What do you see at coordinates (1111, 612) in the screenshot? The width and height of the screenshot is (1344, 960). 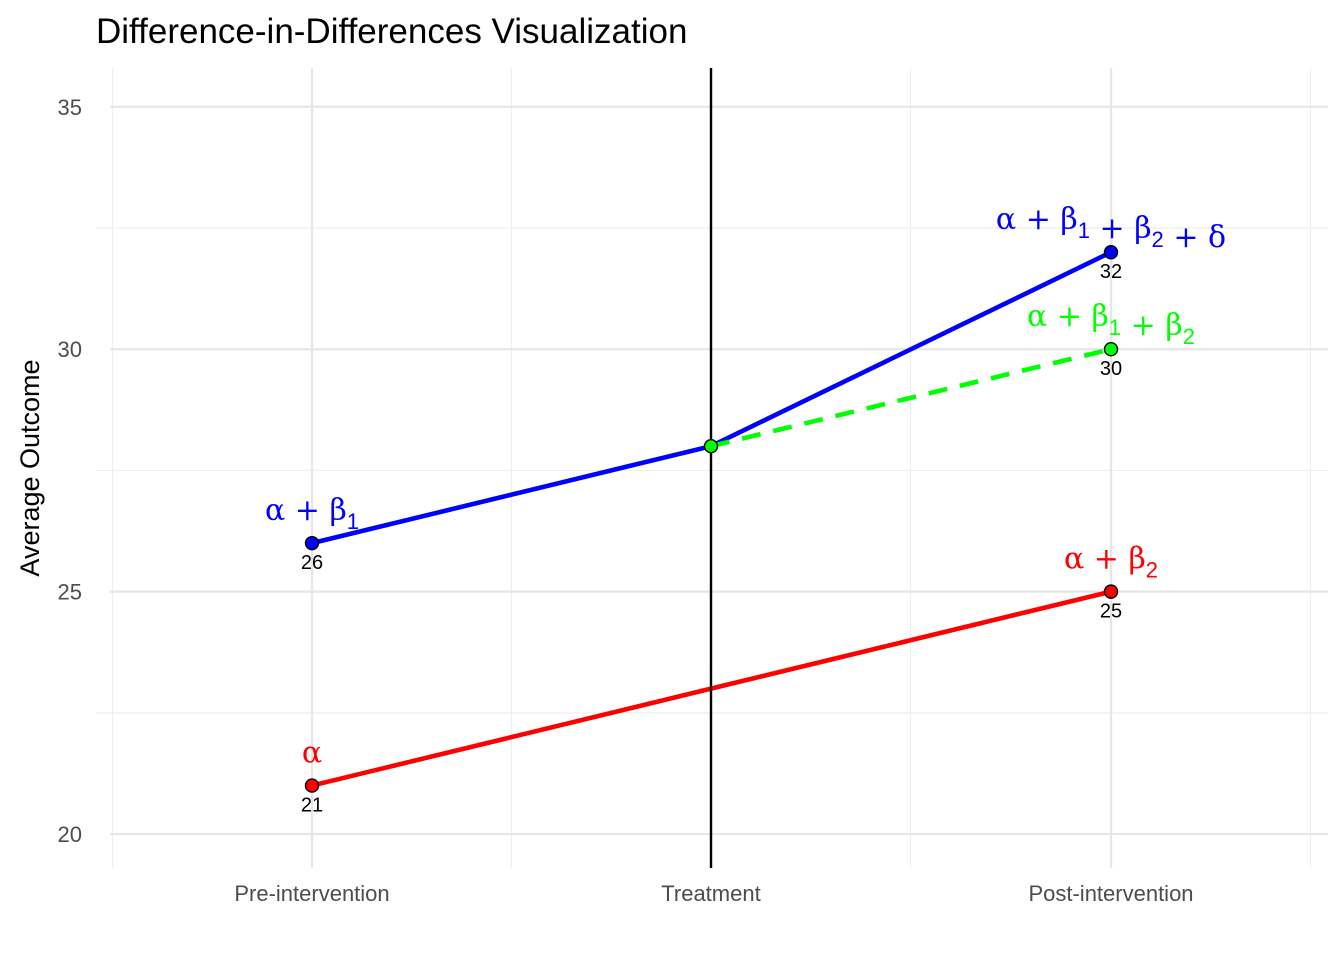 I see `value-label: 25` at bounding box center [1111, 612].